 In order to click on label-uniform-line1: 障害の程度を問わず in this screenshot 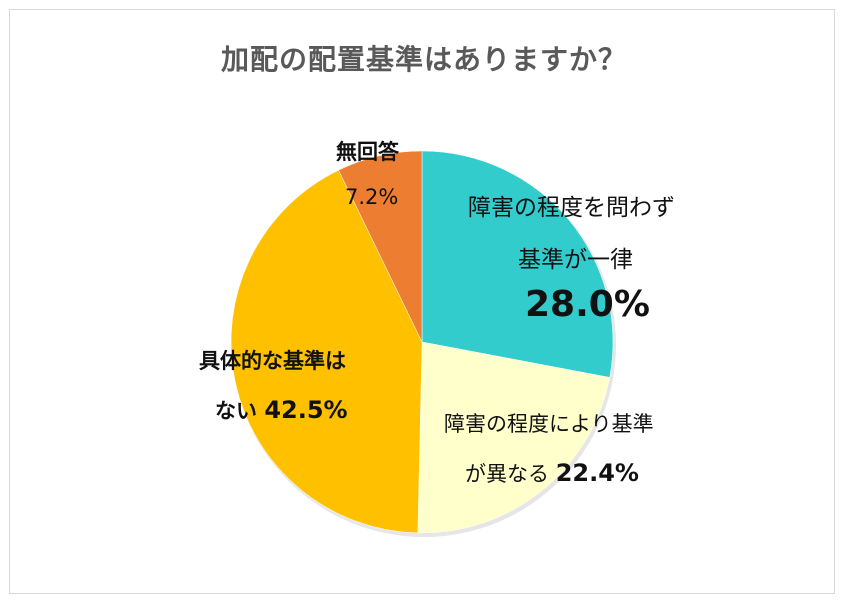, I will do `click(571, 208)`.